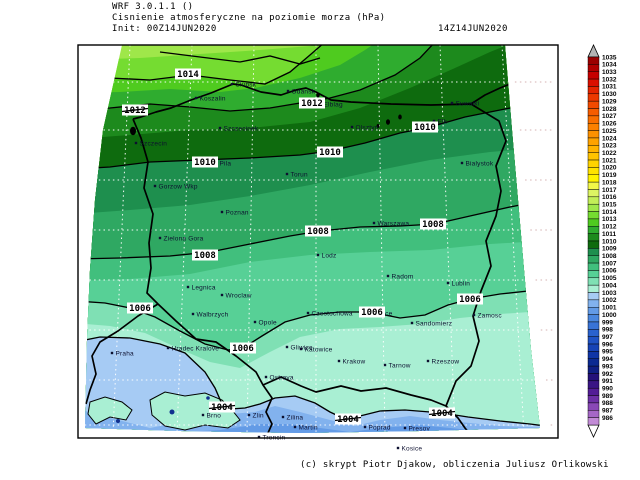  What do you see at coordinates (607, 381) in the screenshot?
I see `colorbar-label: 991` at bounding box center [607, 381].